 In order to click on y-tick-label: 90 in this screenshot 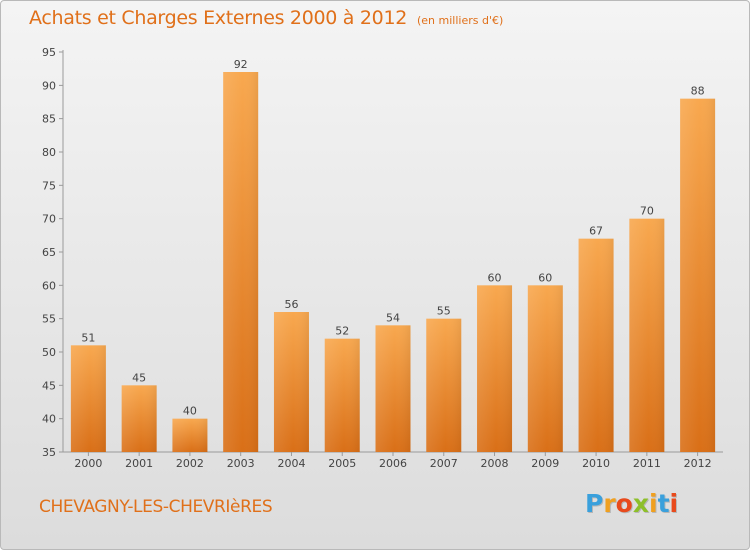, I will do `click(49, 85)`.